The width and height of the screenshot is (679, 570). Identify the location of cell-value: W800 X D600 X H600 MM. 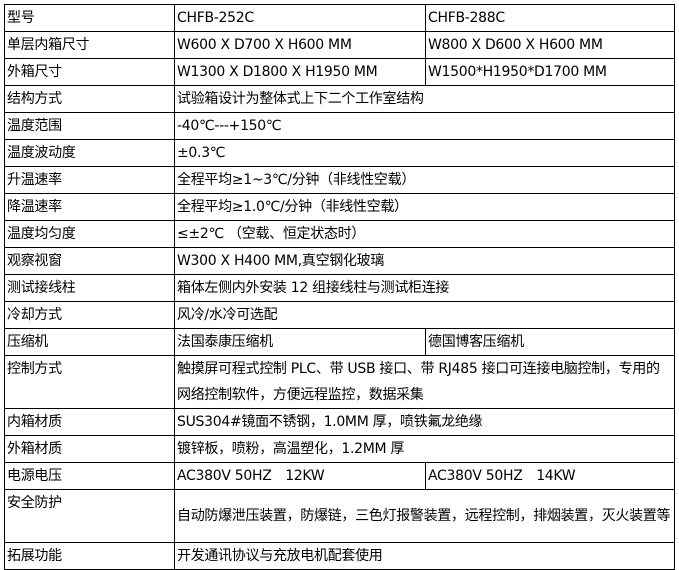
(550, 45).